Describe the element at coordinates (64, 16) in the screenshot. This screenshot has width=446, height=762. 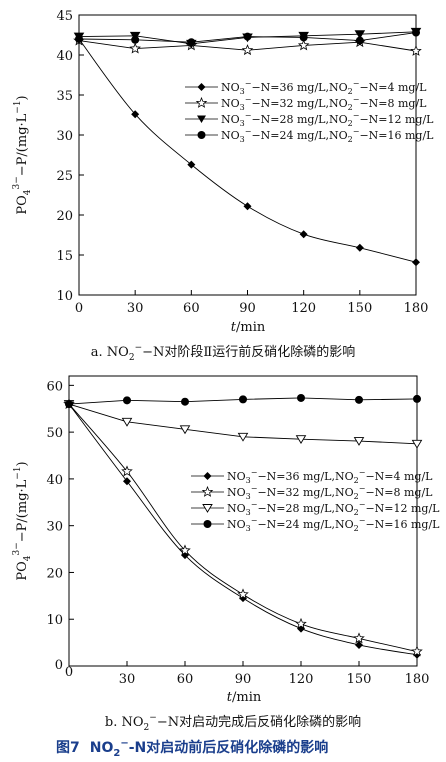
I see `y-tick-label: 45` at that location.